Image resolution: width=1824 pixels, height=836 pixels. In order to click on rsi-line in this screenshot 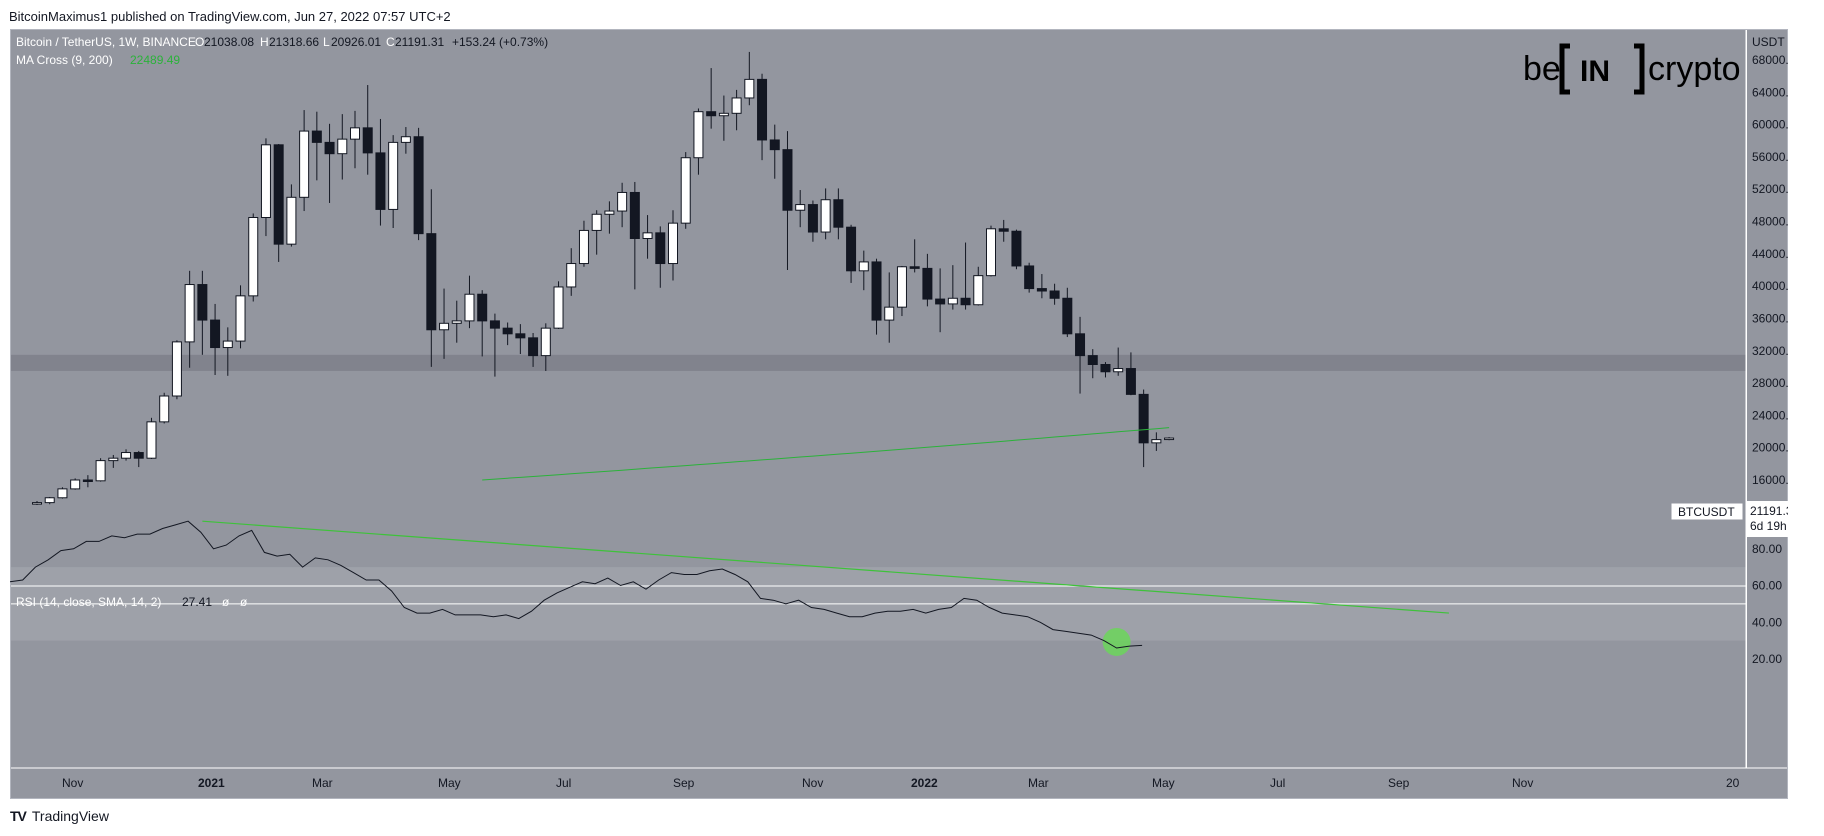, I will do `click(576, 584)`.